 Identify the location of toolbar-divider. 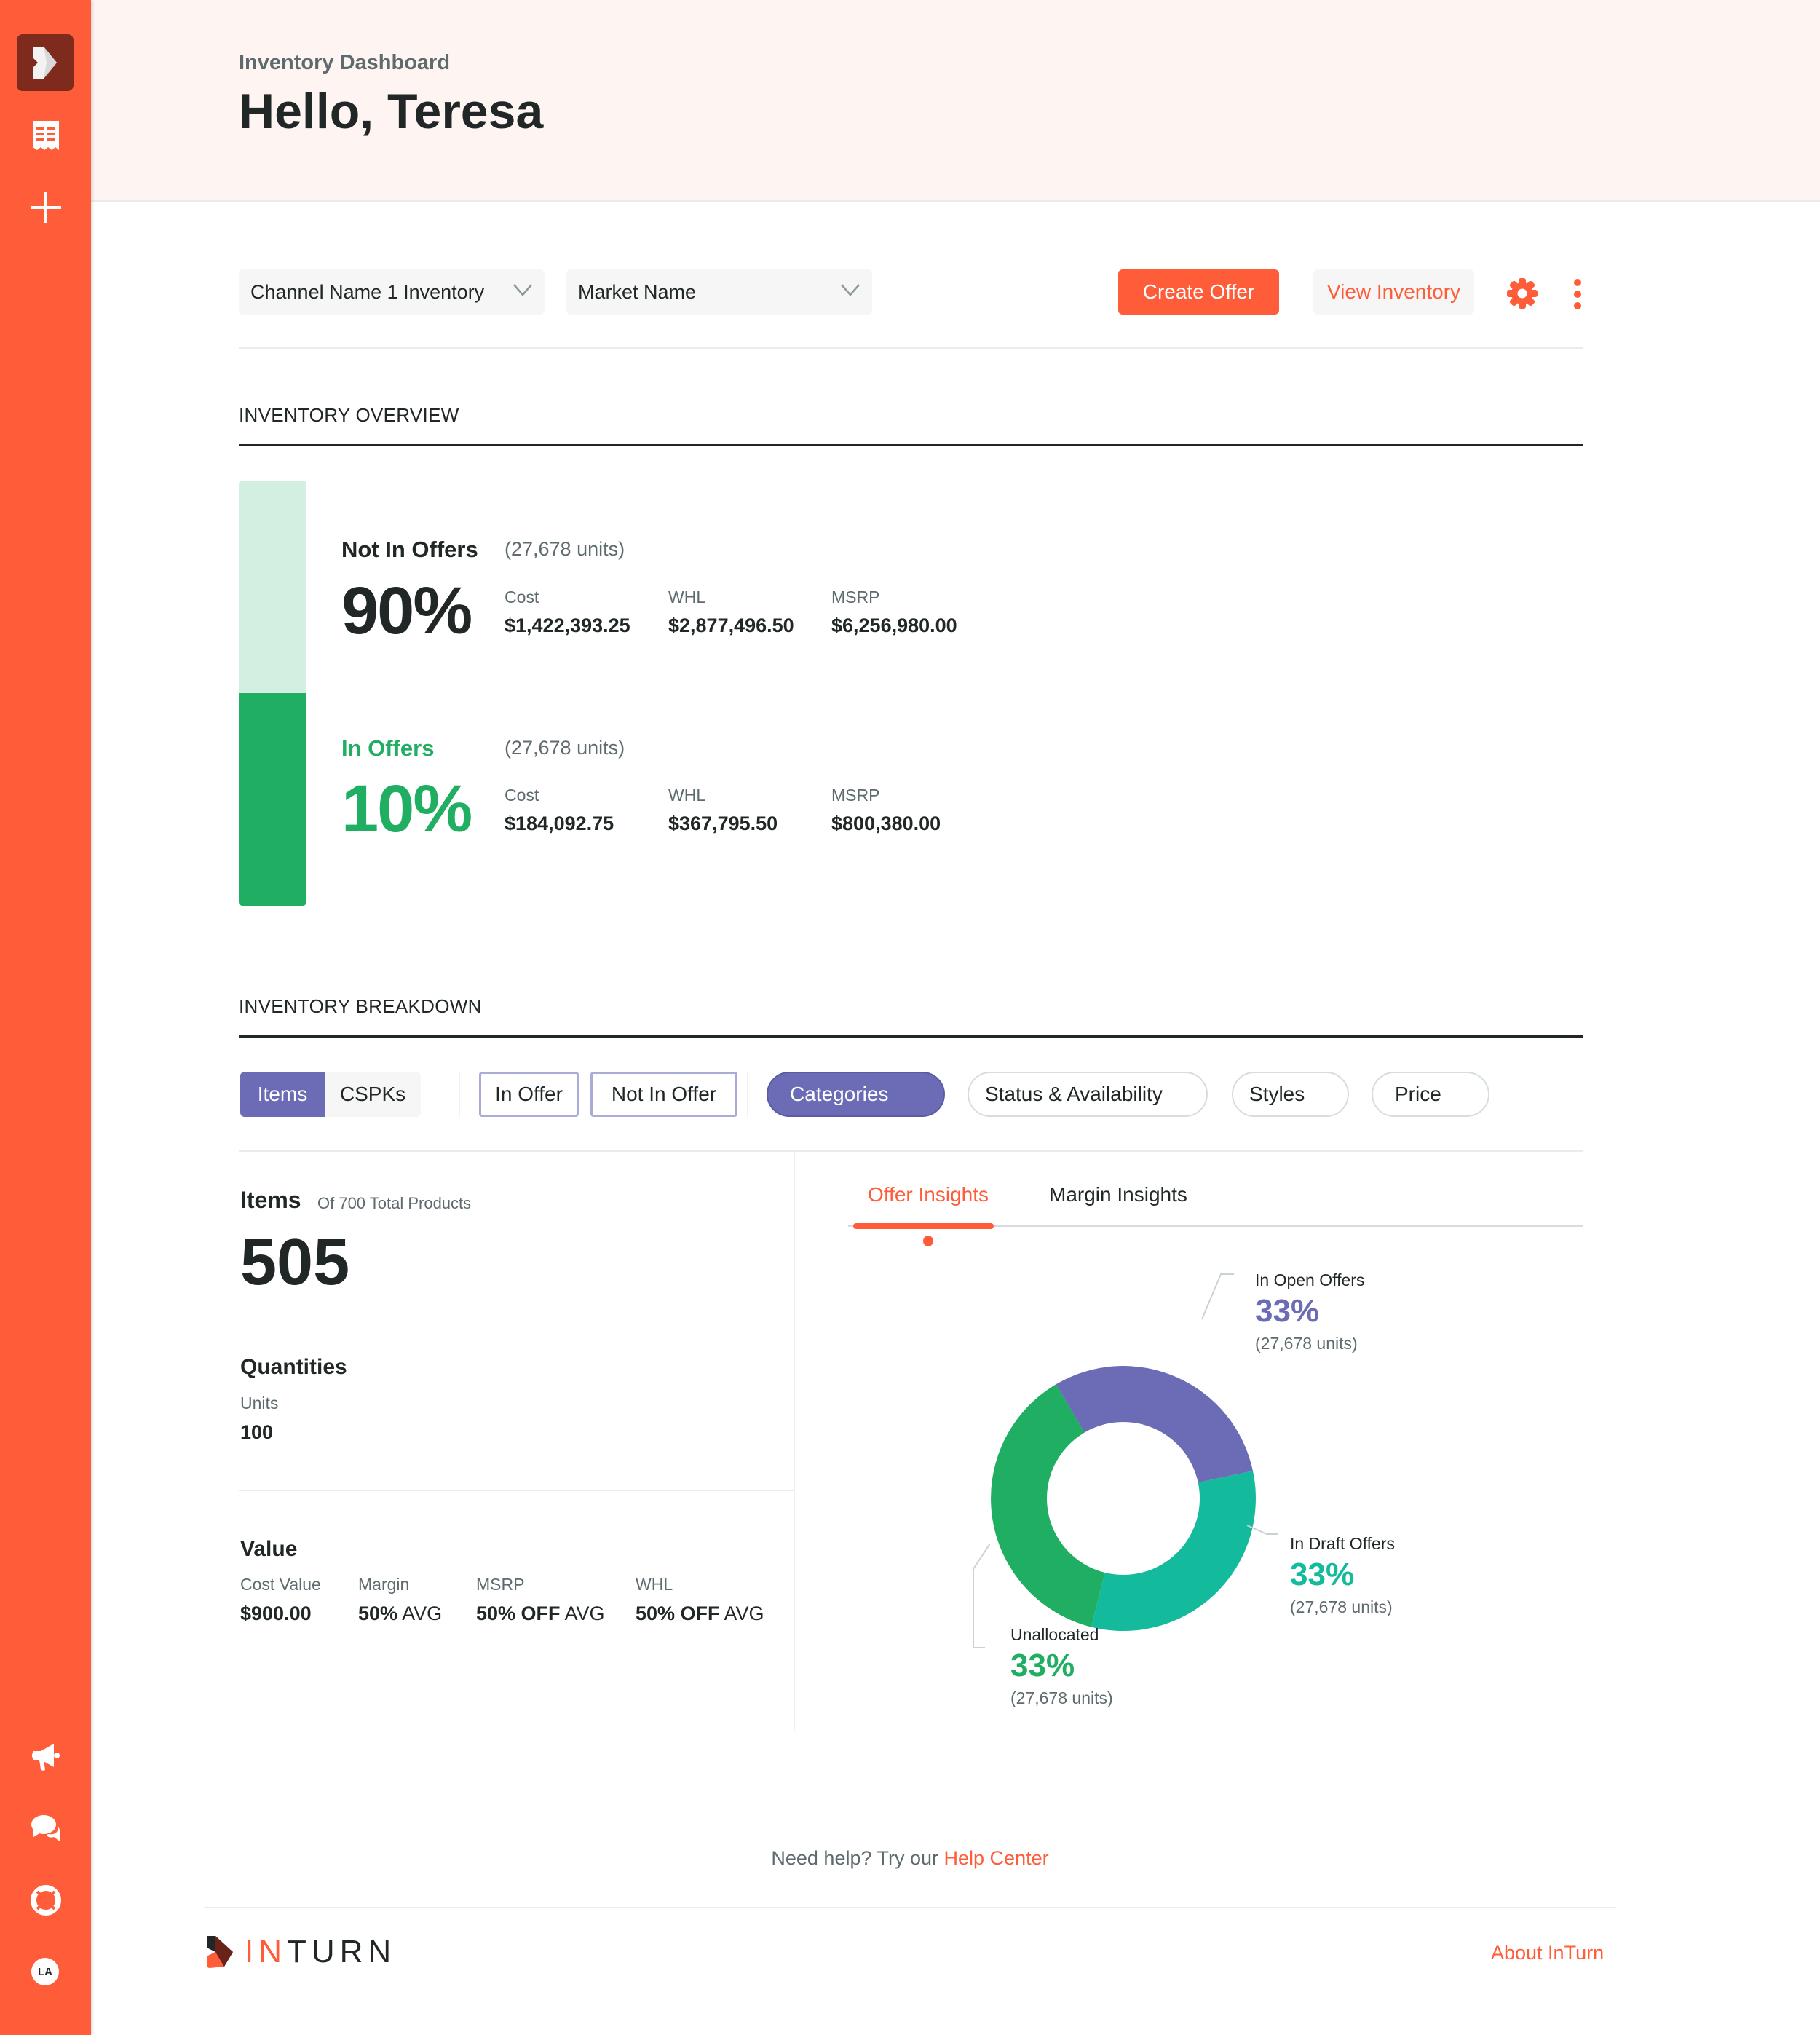
(911, 348).